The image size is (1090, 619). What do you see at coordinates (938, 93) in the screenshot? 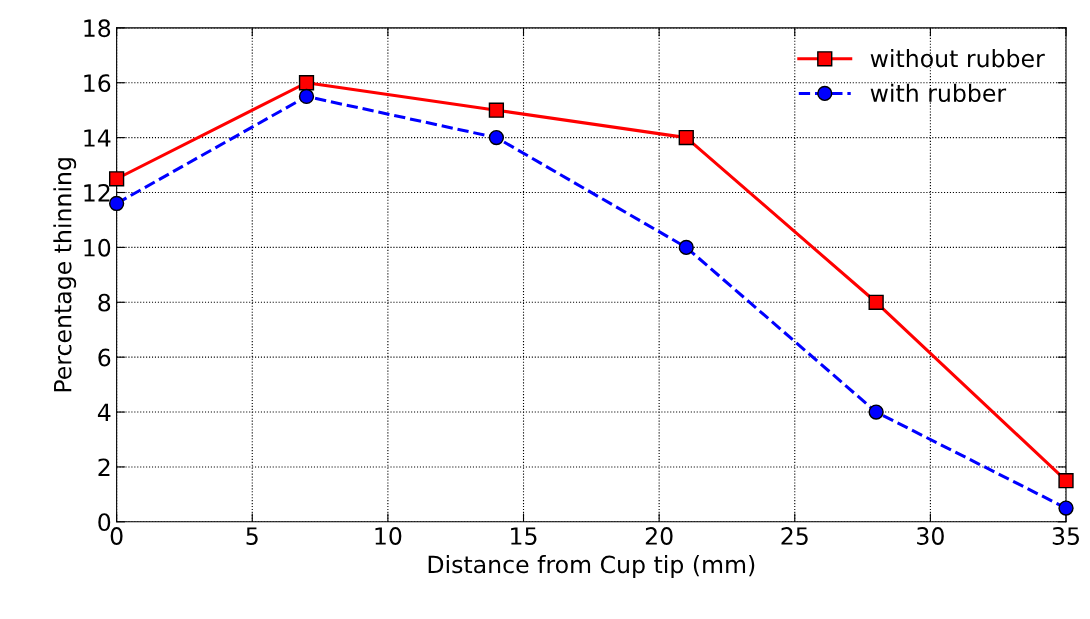
I see `legend-label: with rubber` at bounding box center [938, 93].